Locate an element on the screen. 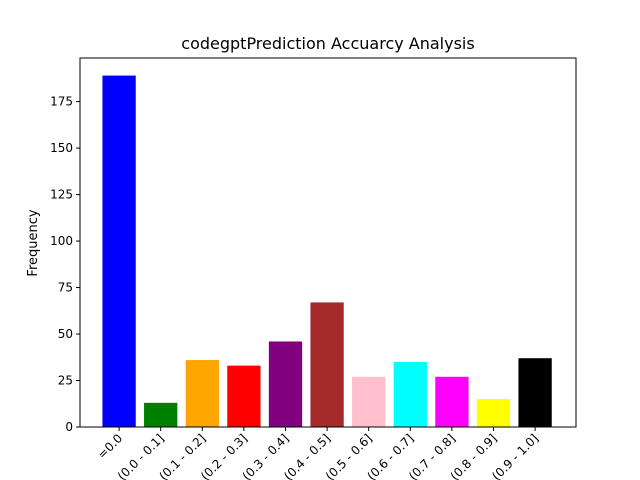 The height and width of the screenshot is (480, 640). x-tick-label: (0.9 - 1.0] is located at coordinates (515, 455).